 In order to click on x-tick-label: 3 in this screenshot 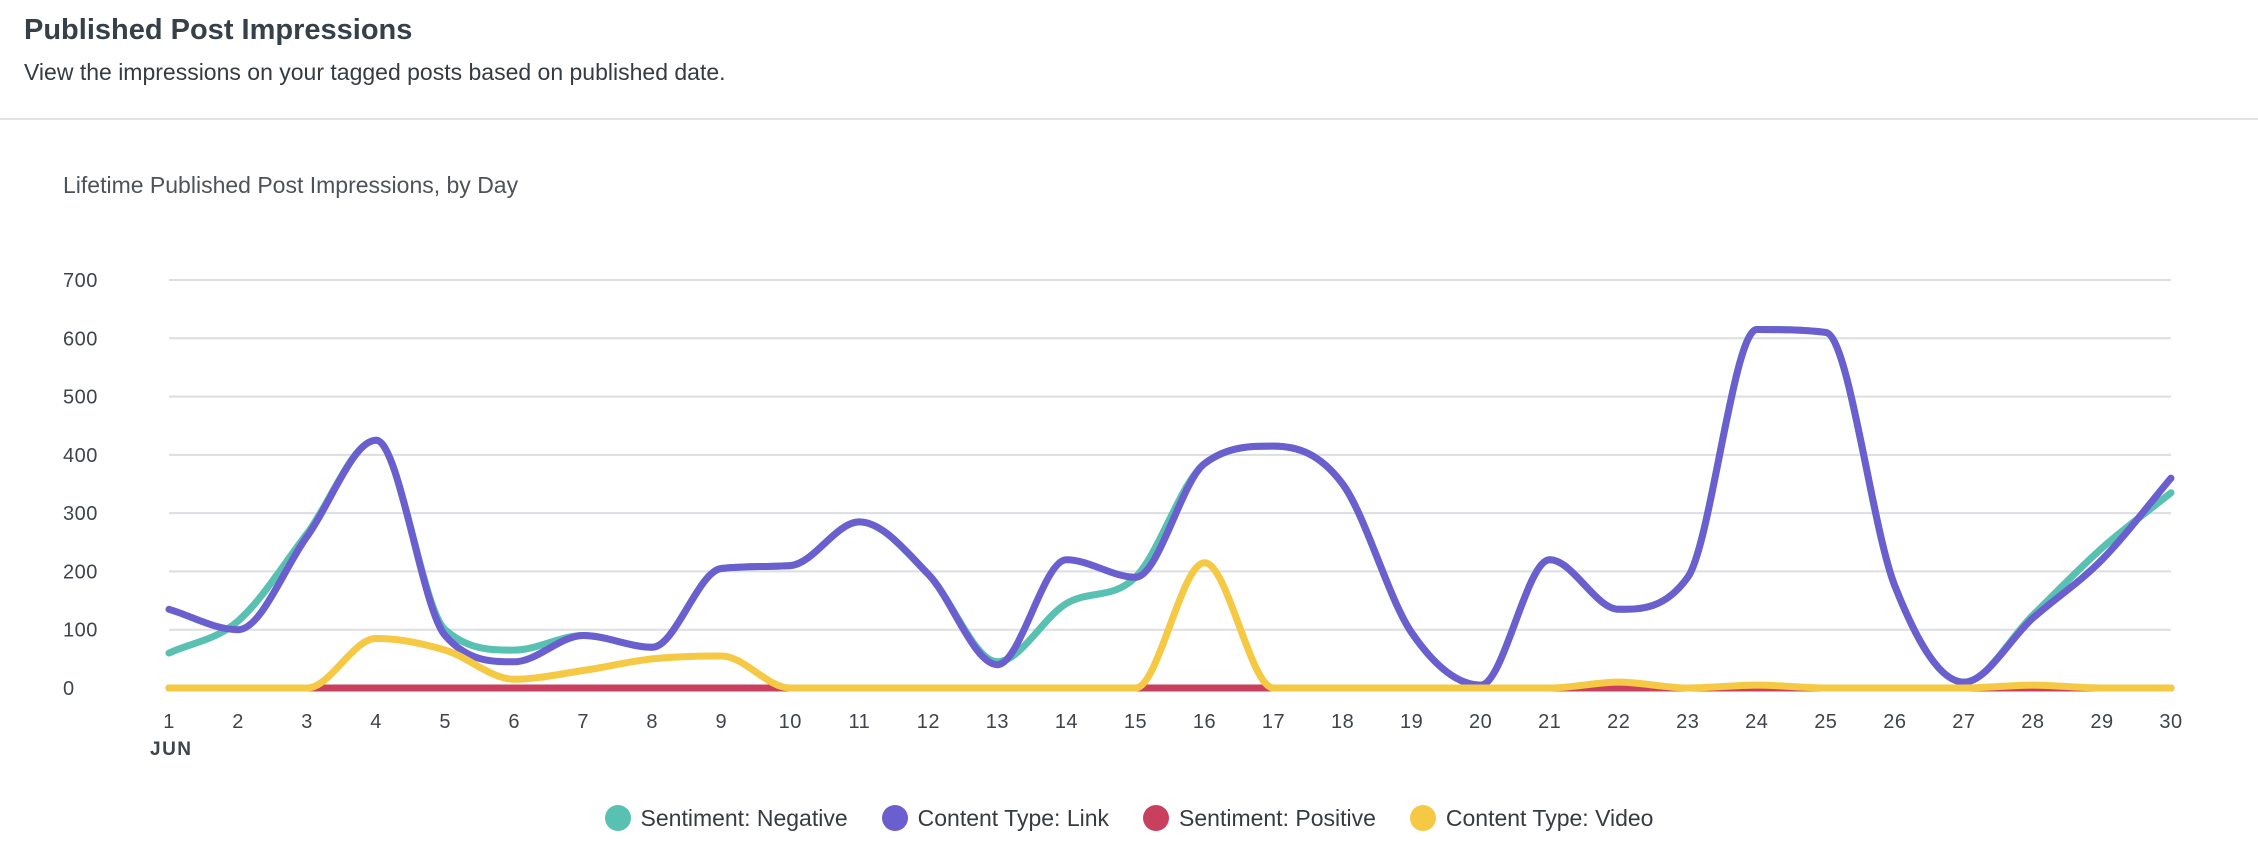, I will do `click(307, 722)`.